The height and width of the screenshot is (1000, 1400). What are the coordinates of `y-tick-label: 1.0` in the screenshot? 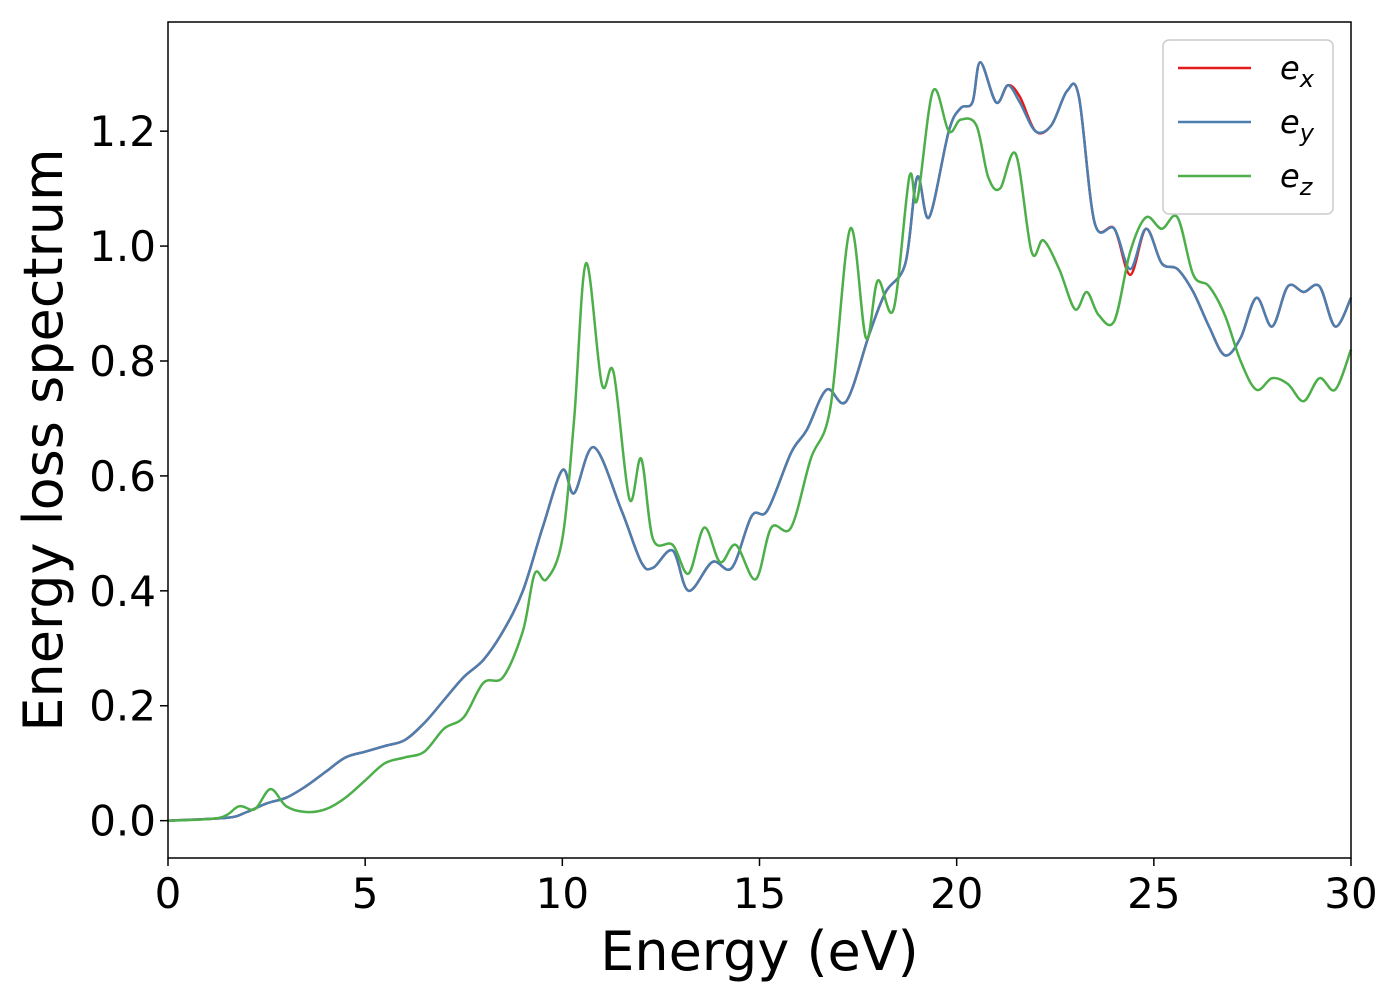 It's located at (122, 246).